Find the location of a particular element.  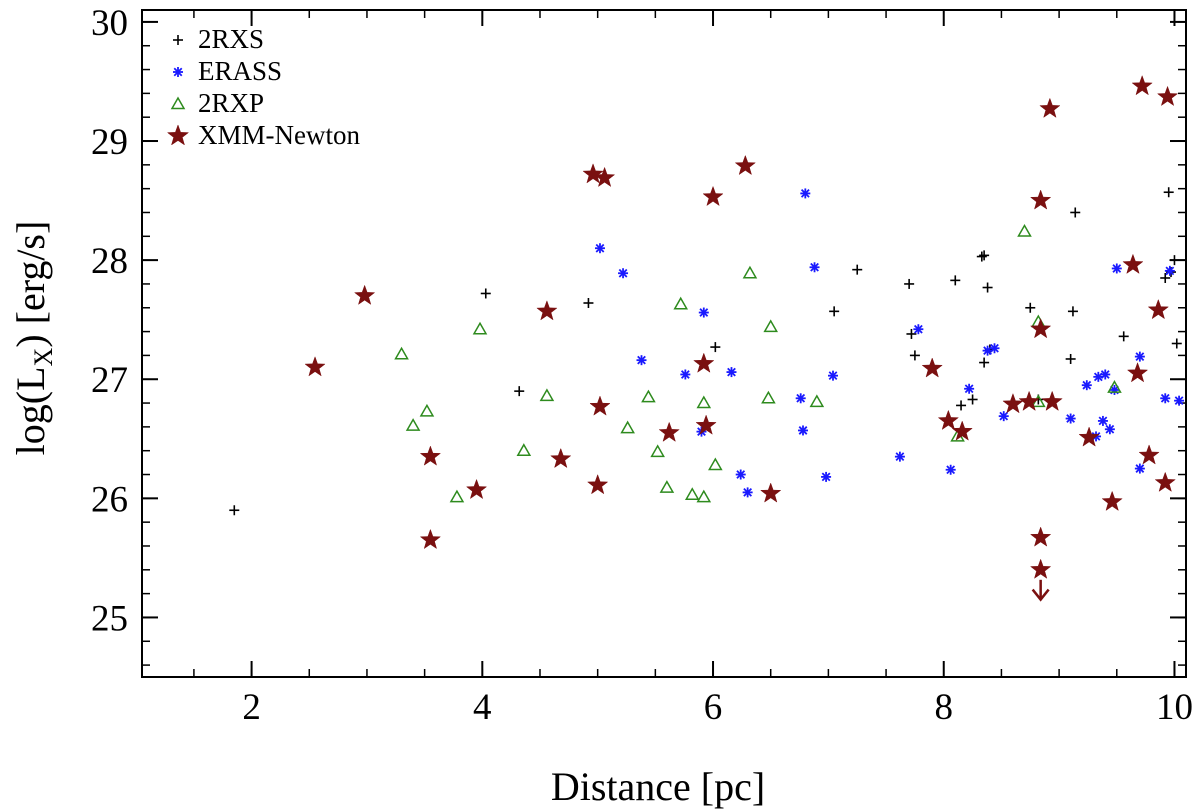

legend-item-erass: ERASS is located at coordinates (227, 71).